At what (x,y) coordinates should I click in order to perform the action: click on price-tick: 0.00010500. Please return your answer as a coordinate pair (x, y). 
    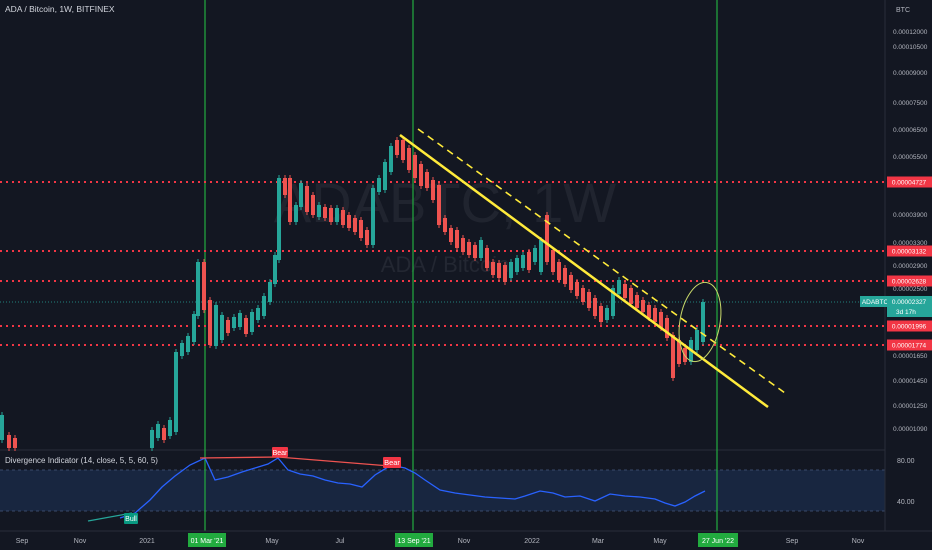
    Looking at the image, I should click on (910, 47).